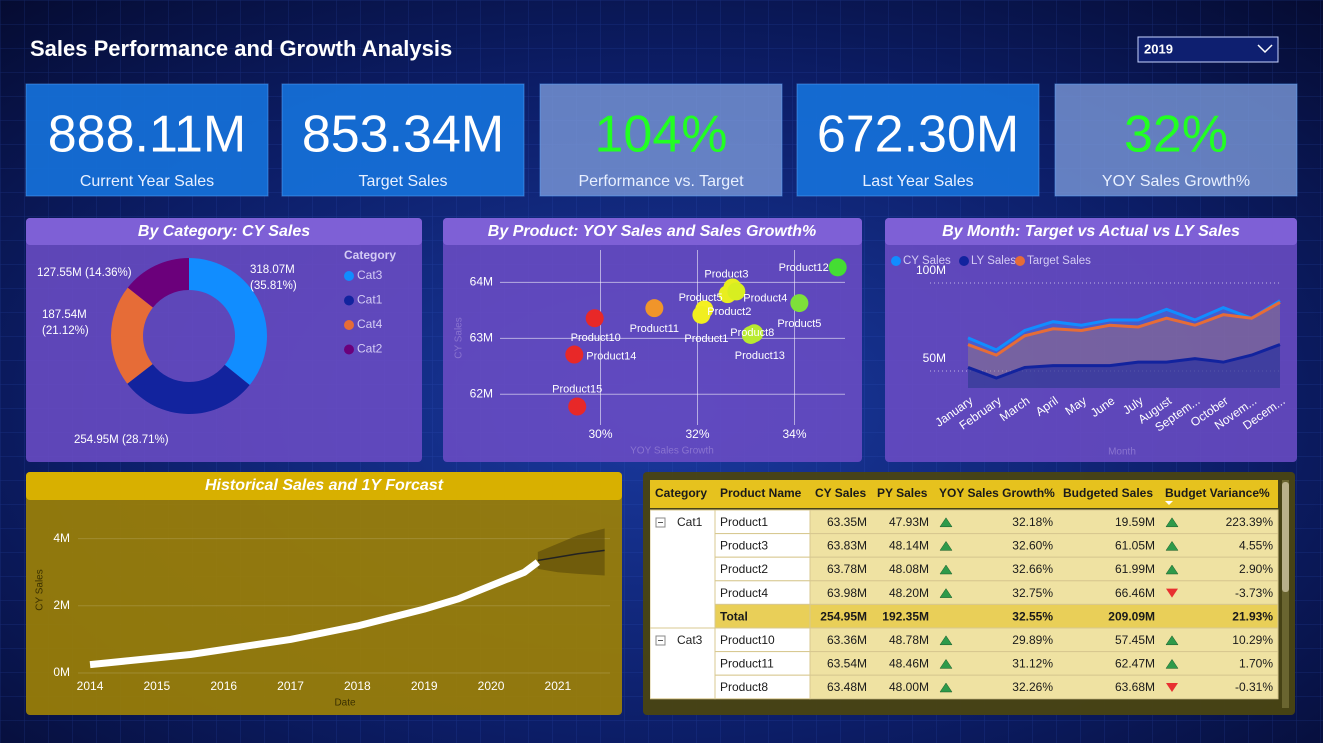 The width and height of the screenshot is (1323, 743). I want to click on legend-label: Cat3, so click(370, 275).